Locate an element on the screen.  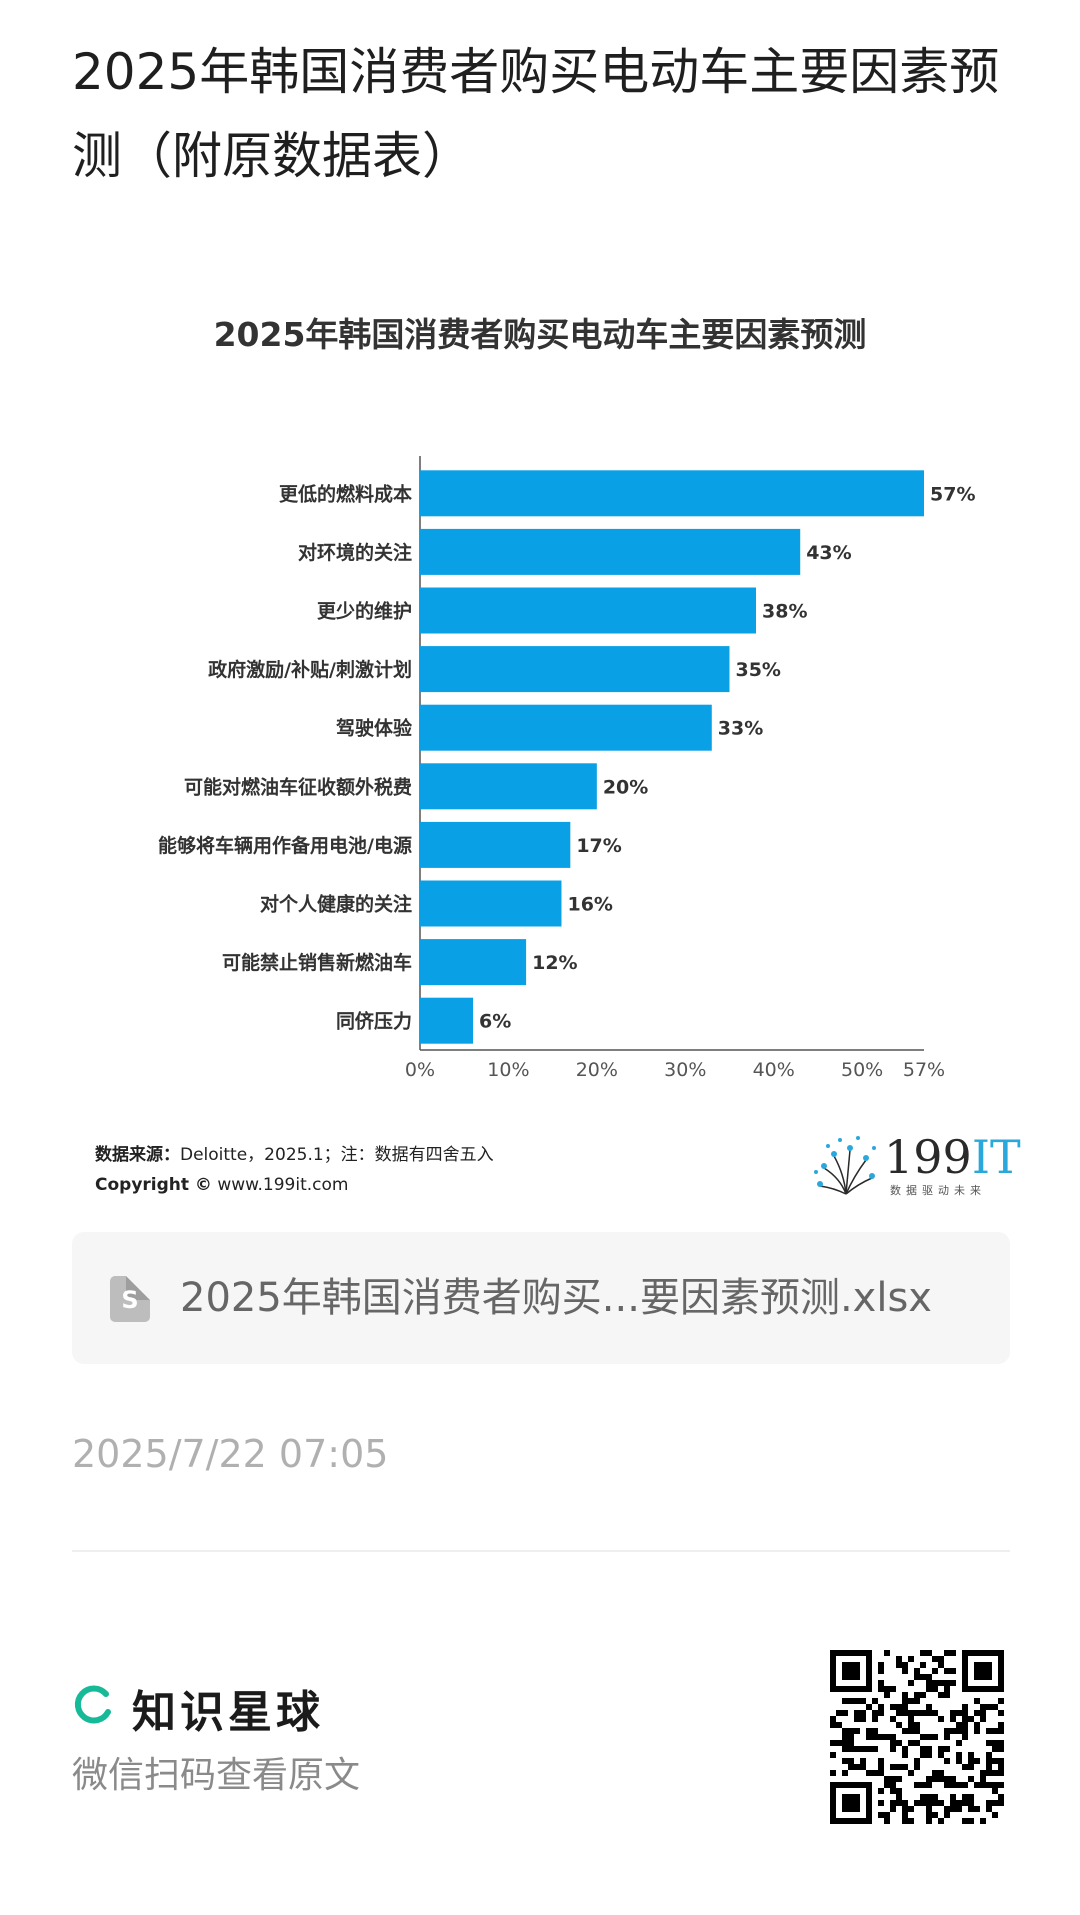
category-label: 更少的维护 is located at coordinates (364, 611).